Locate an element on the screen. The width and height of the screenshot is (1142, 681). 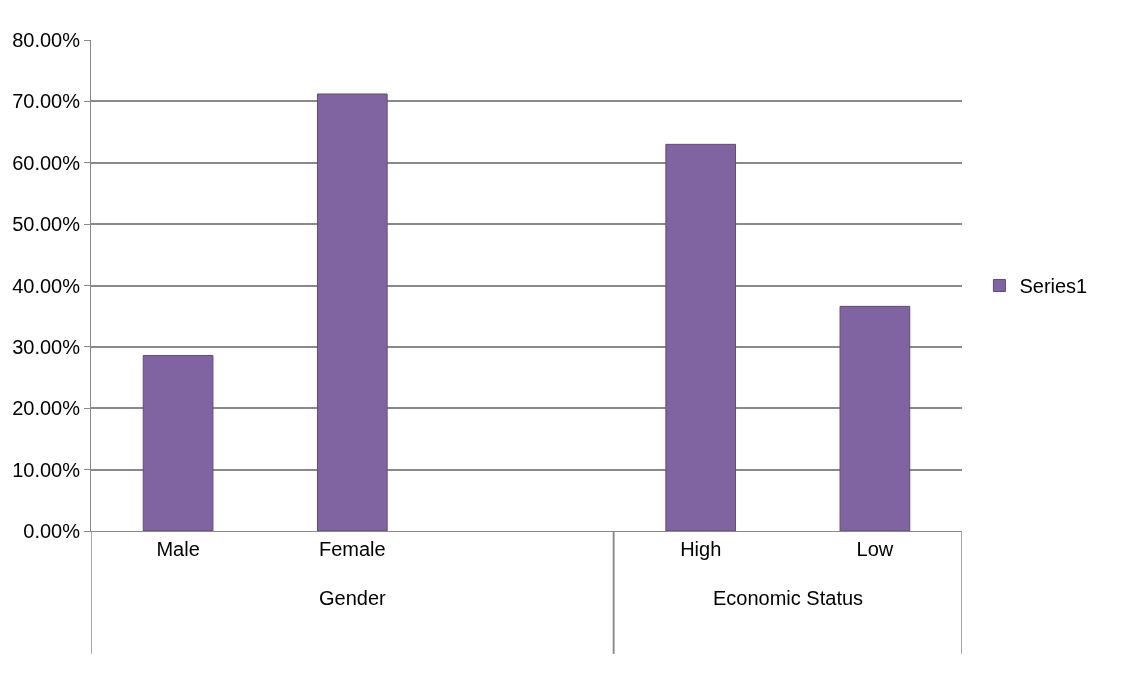
y-tick-label: 50.00% is located at coordinates (46, 224).